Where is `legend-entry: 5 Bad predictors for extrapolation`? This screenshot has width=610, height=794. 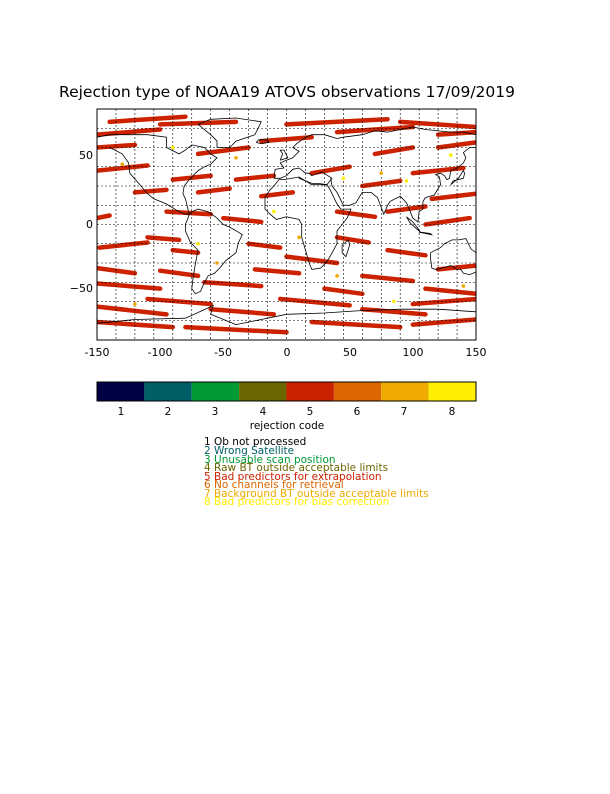 legend-entry: 5 Bad predictors for extrapolation is located at coordinates (293, 477).